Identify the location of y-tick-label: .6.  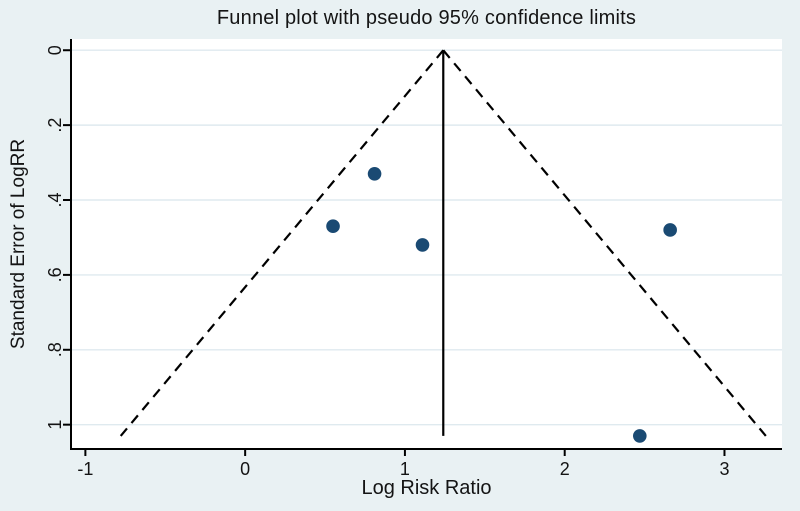
(55, 274).